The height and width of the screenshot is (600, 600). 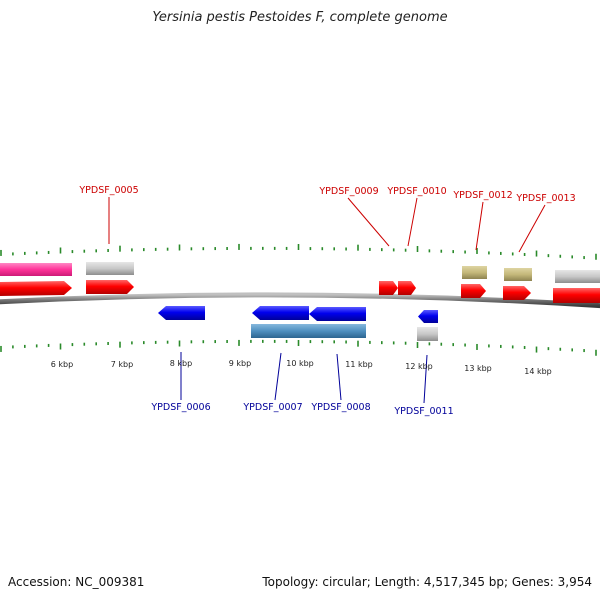 What do you see at coordinates (482, 195) in the screenshot?
I see `gene-label: YPDSF_0012` at bounding box center [482, 195].